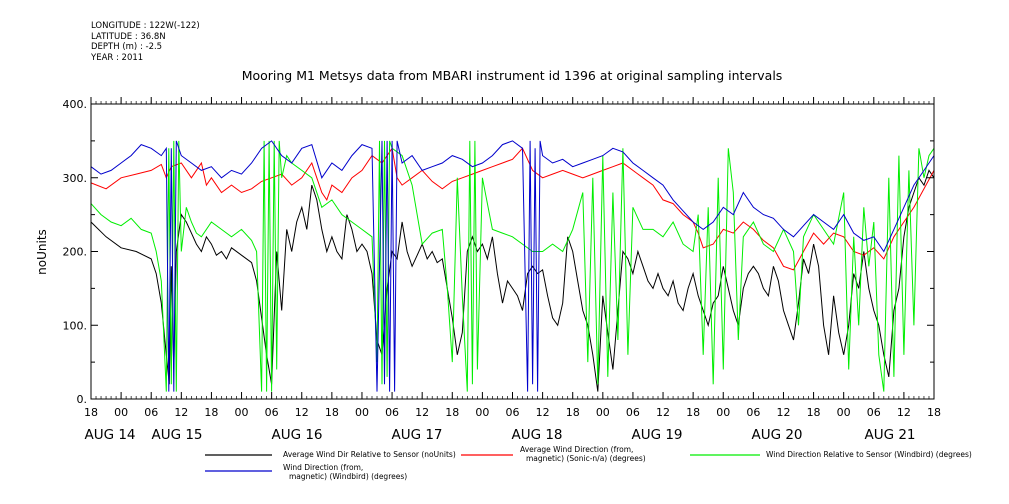  What do you see at coordinates (889, 435) in the screenshot?
I see `date-label: AUG 21` at bounding box center [889, 435].